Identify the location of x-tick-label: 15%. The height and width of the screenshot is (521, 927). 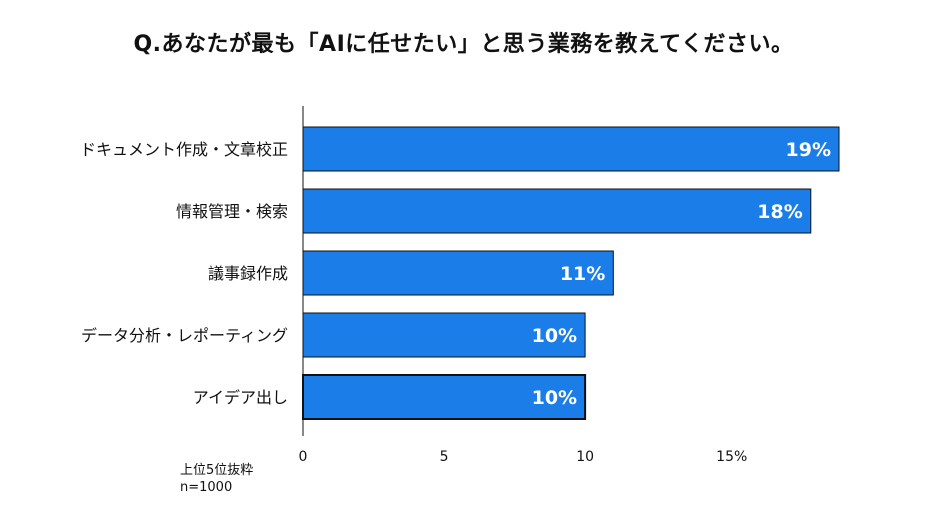
(731, 457).